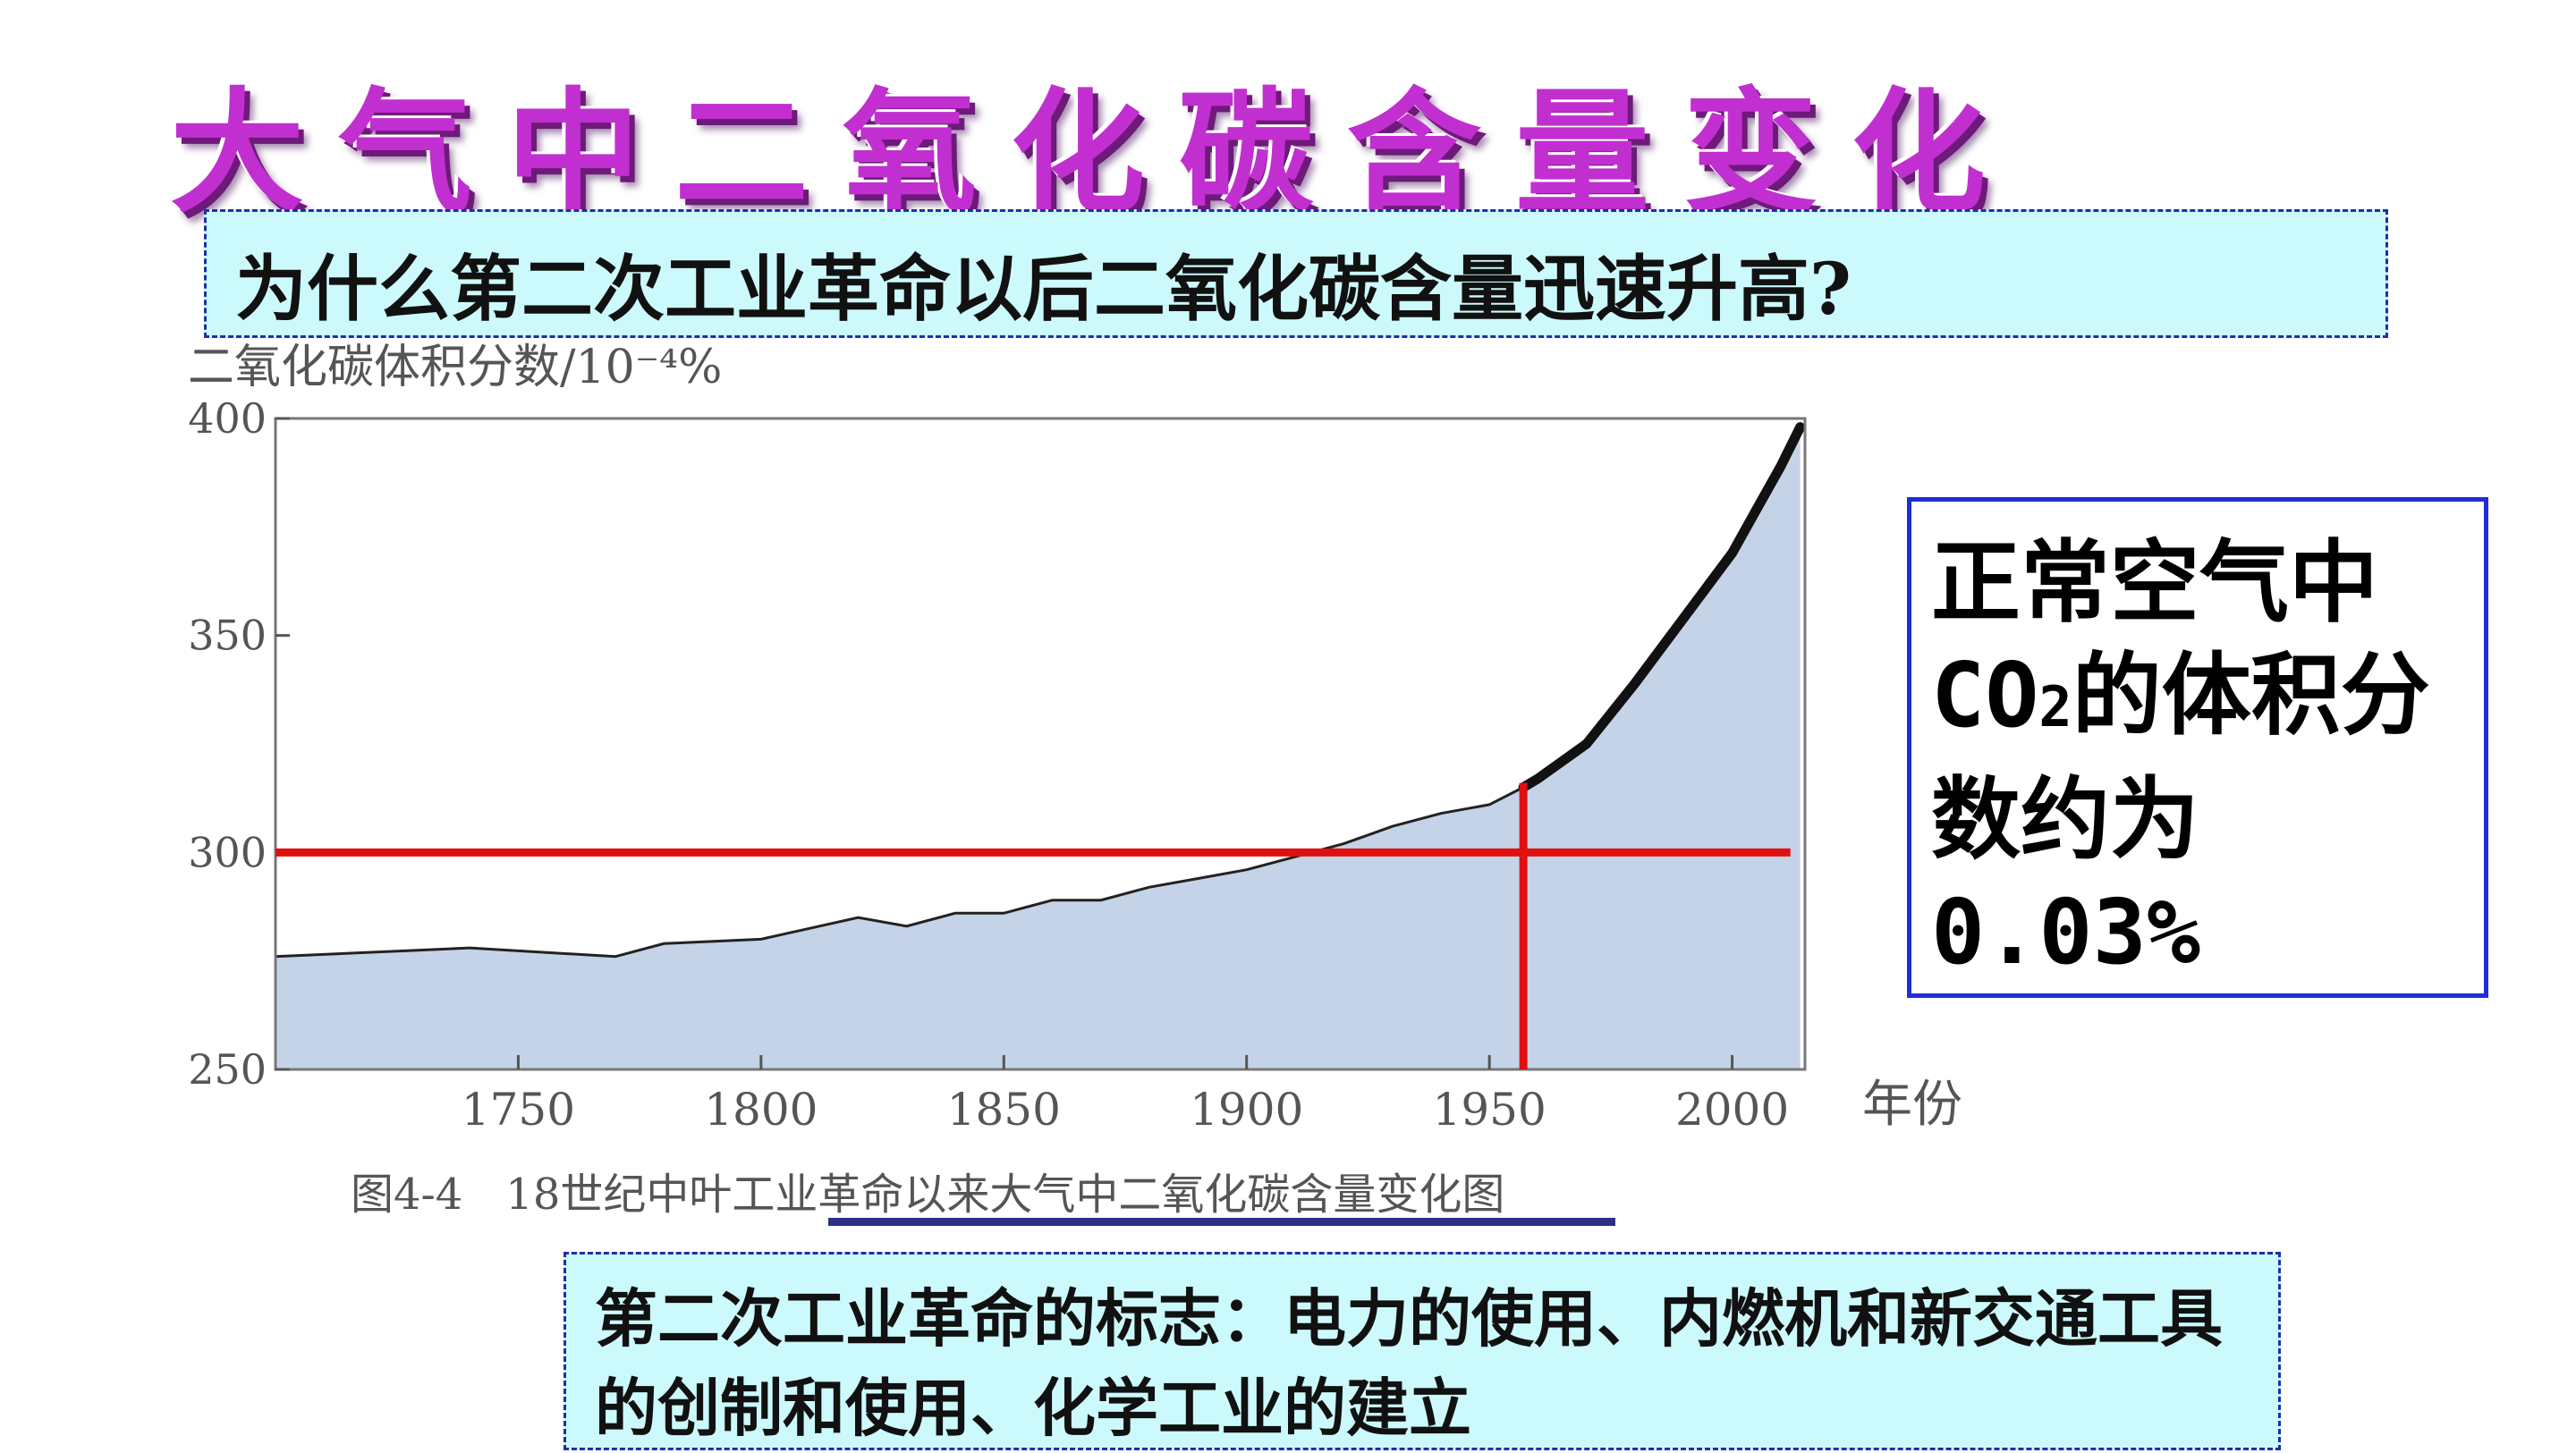 The image size is (2576, 1453). Describe the element at coordinates (1004, 1110) in the screenshot. I see `x-tick-label: 1850` at that location.